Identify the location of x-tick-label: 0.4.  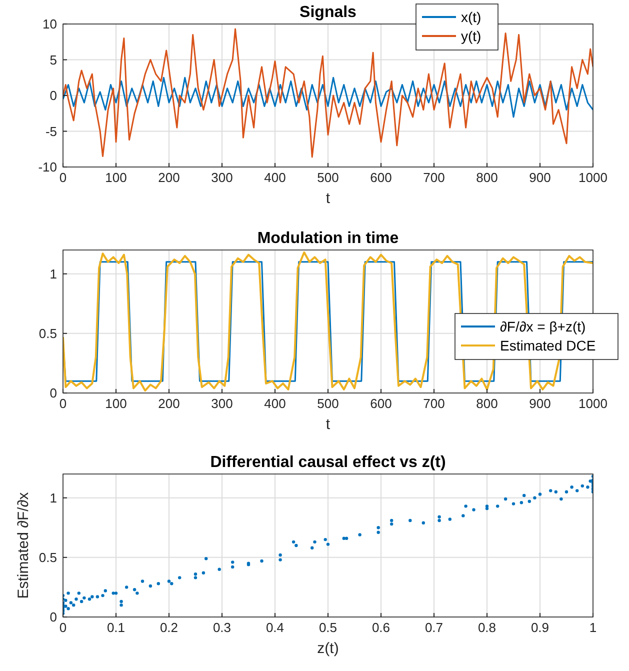
(275, 627).